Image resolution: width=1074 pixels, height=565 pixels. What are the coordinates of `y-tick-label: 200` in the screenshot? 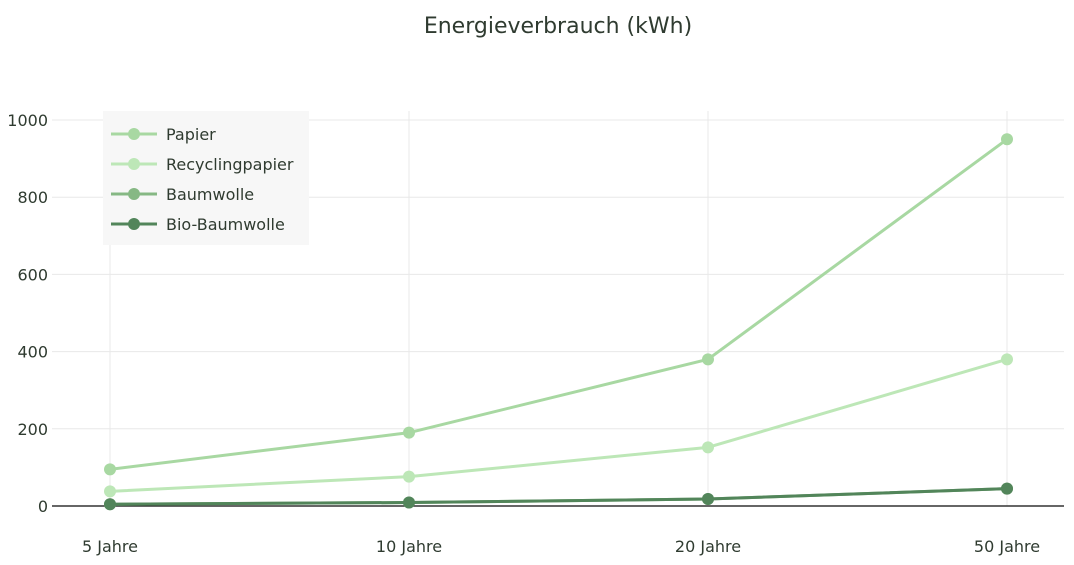 It's located at (32, 429).